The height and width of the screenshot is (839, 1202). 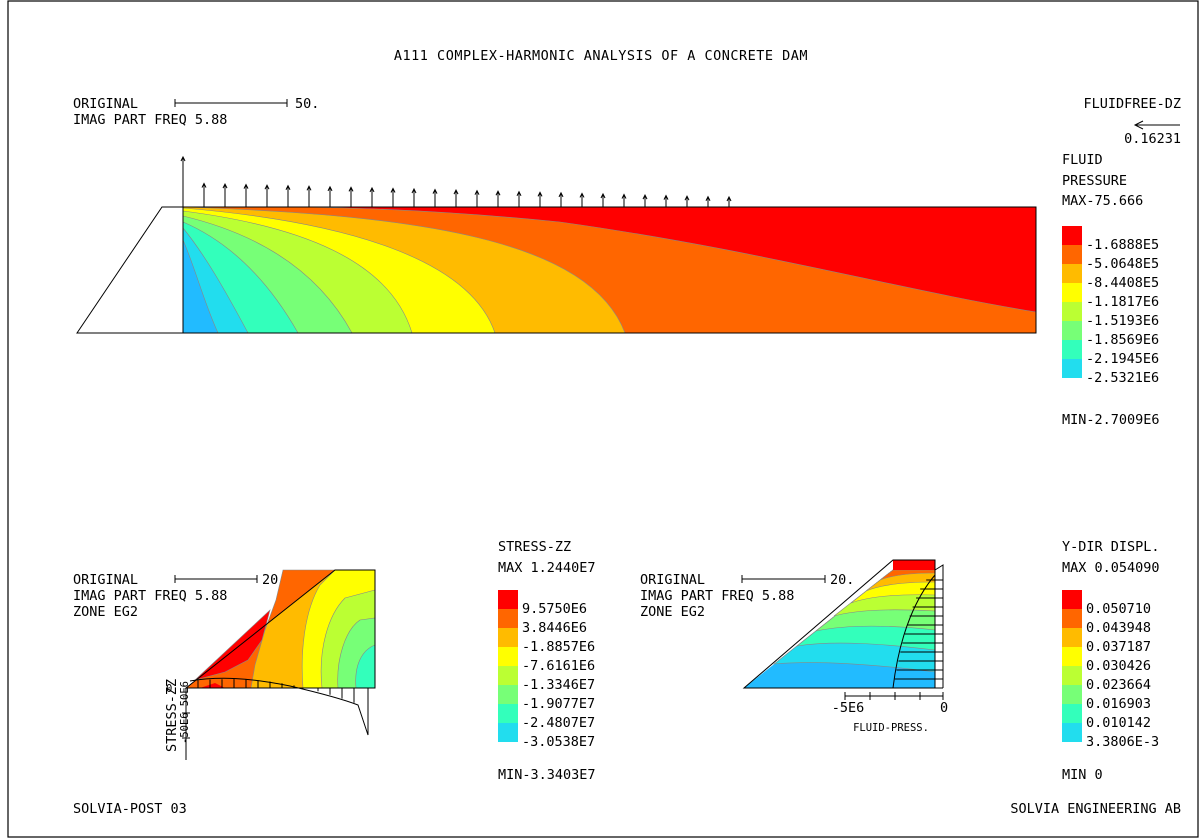 I want to click on br-original-label: ORIGINAL, so click(x=672, y=580).